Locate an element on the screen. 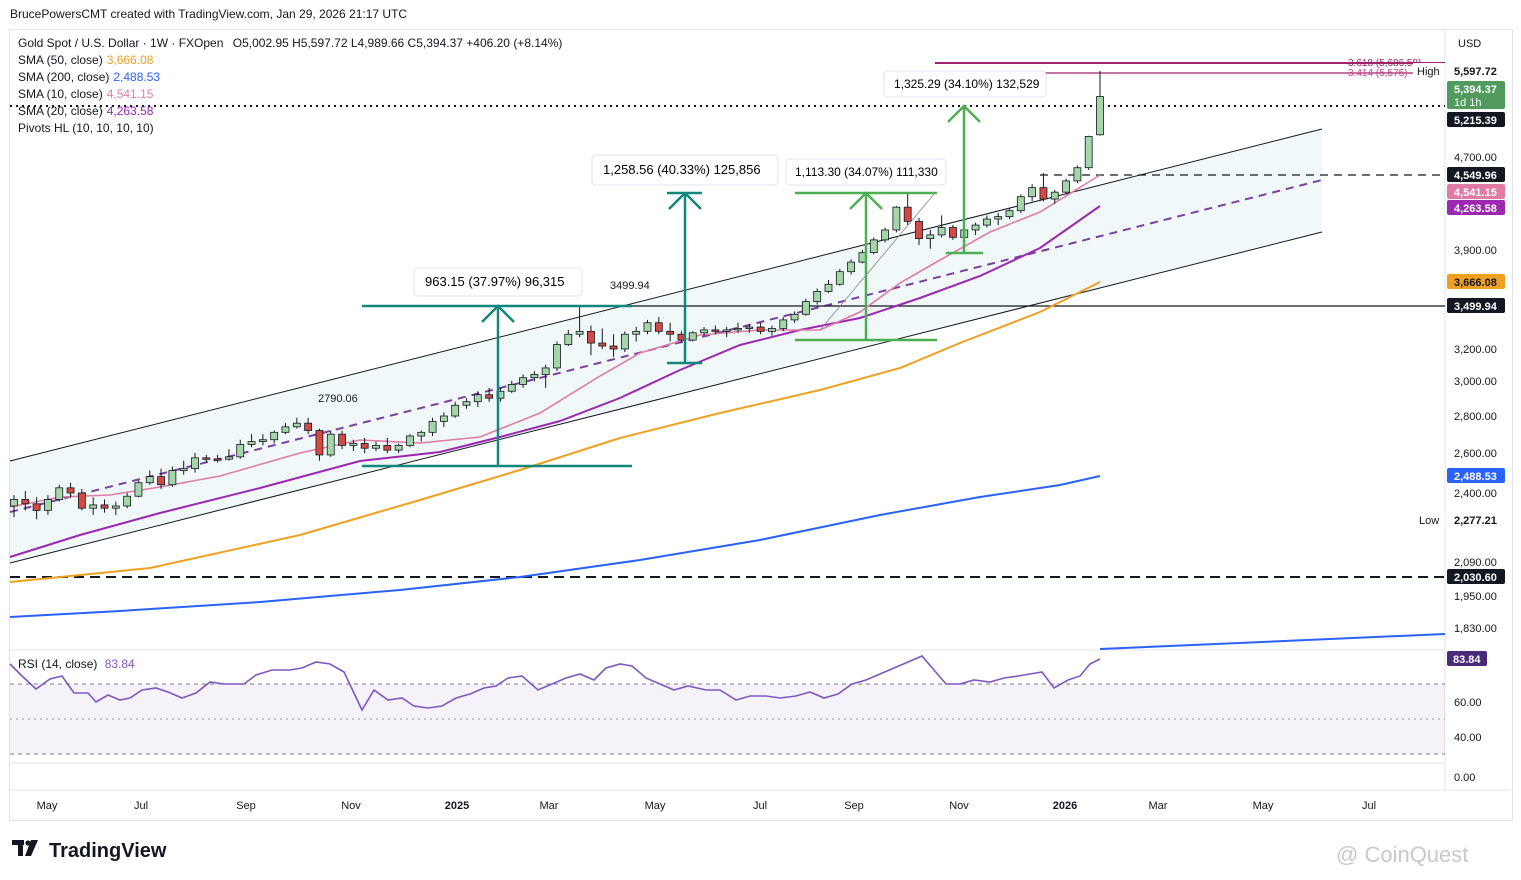 Image resolution: width=1521 pixels, height=880 pixels. price-badge: 5,597.72 is located at coordinates (1476, 70).